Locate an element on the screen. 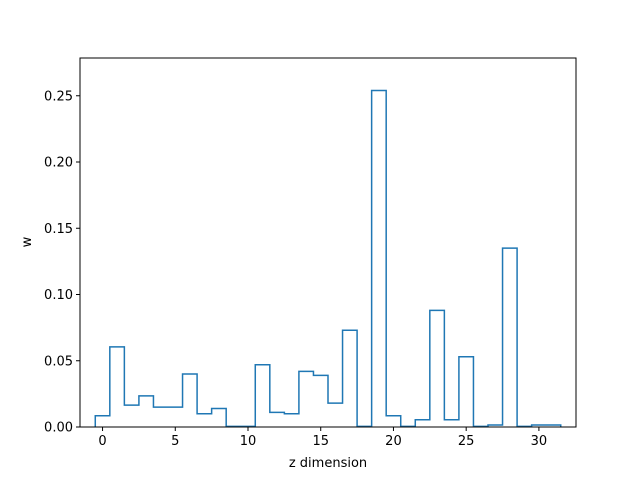  y-tick-label: 0.25 is located at coordinates (58, 96).